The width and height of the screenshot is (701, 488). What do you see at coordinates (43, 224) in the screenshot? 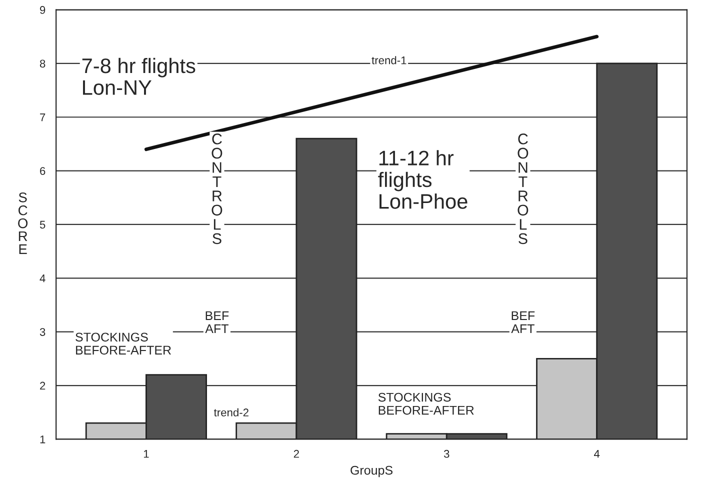
I see `y-tick-label: 5` at bounding box center [43, 224].